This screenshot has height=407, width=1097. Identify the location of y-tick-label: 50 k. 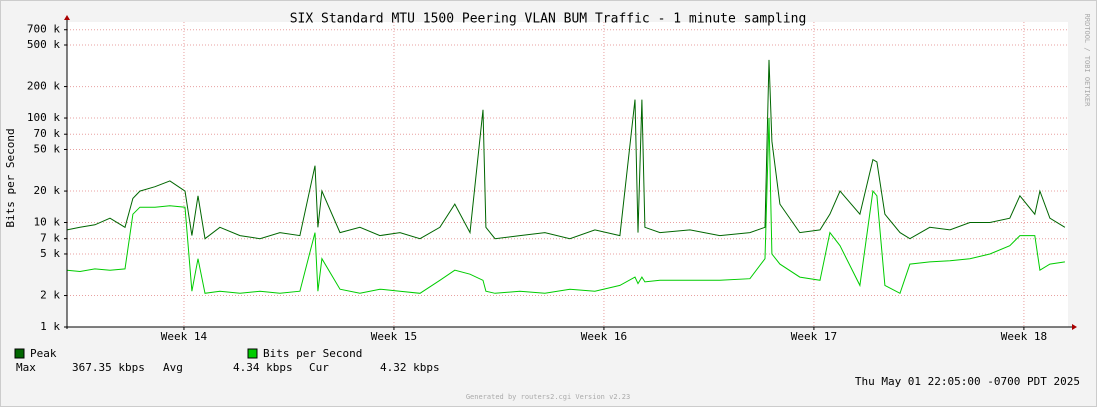
(47, 148).